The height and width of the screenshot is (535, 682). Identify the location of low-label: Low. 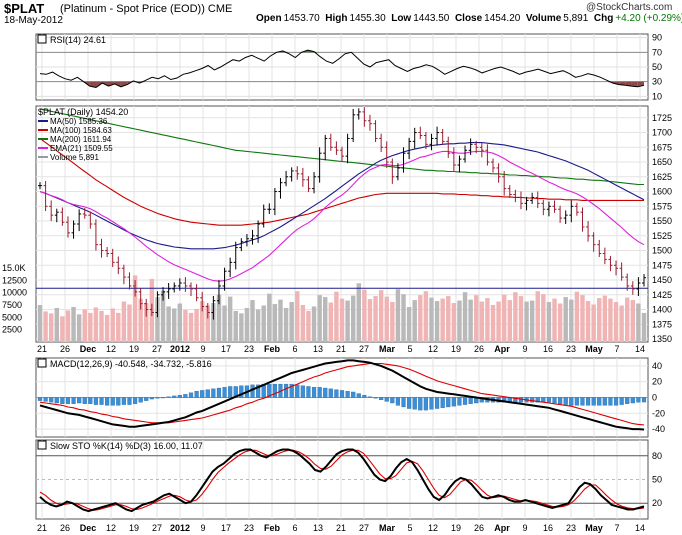
(401, 18).